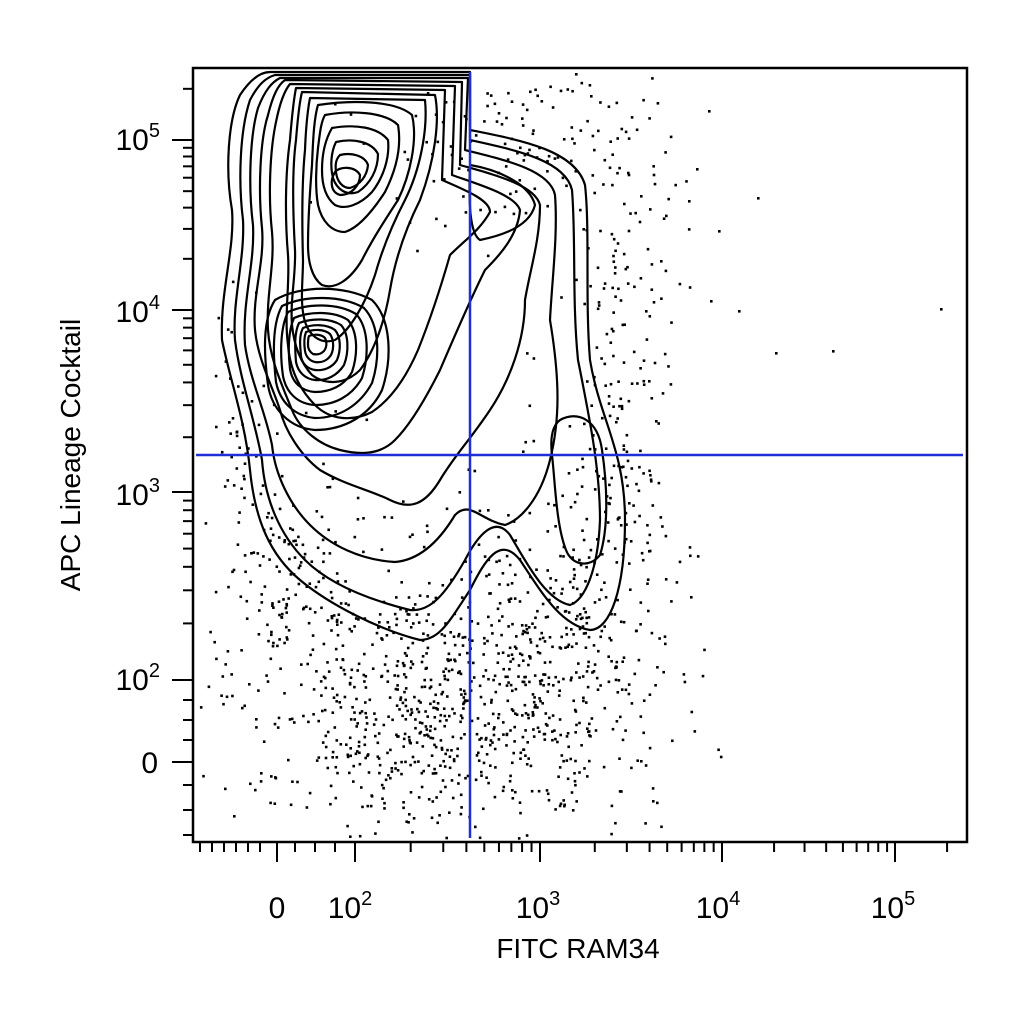  What do you see at coordinates (538, 906) in the screenshot?
I see `x-tick-label: 103` at bounding box center [538, 906].